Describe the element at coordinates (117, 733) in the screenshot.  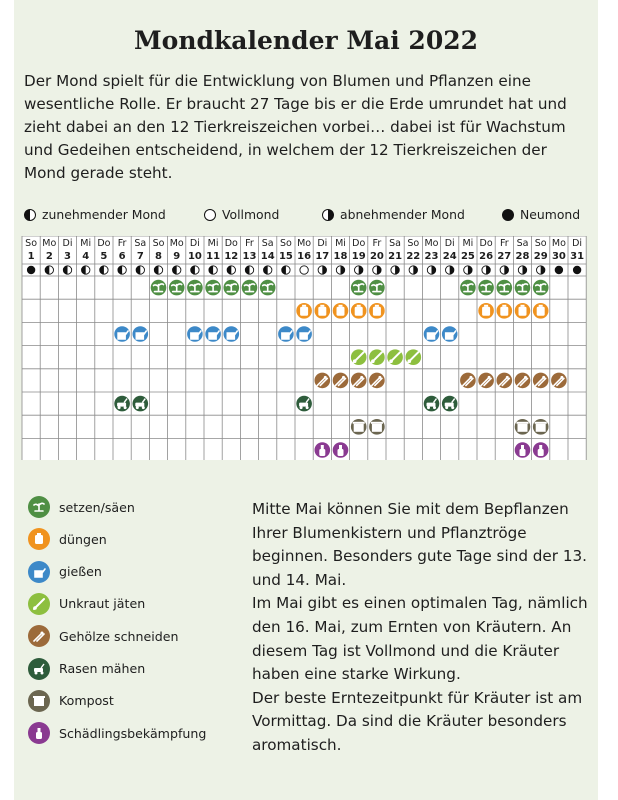
I see `legend-item-schaedlinge: Schädlingsbekämpfung` at that location.